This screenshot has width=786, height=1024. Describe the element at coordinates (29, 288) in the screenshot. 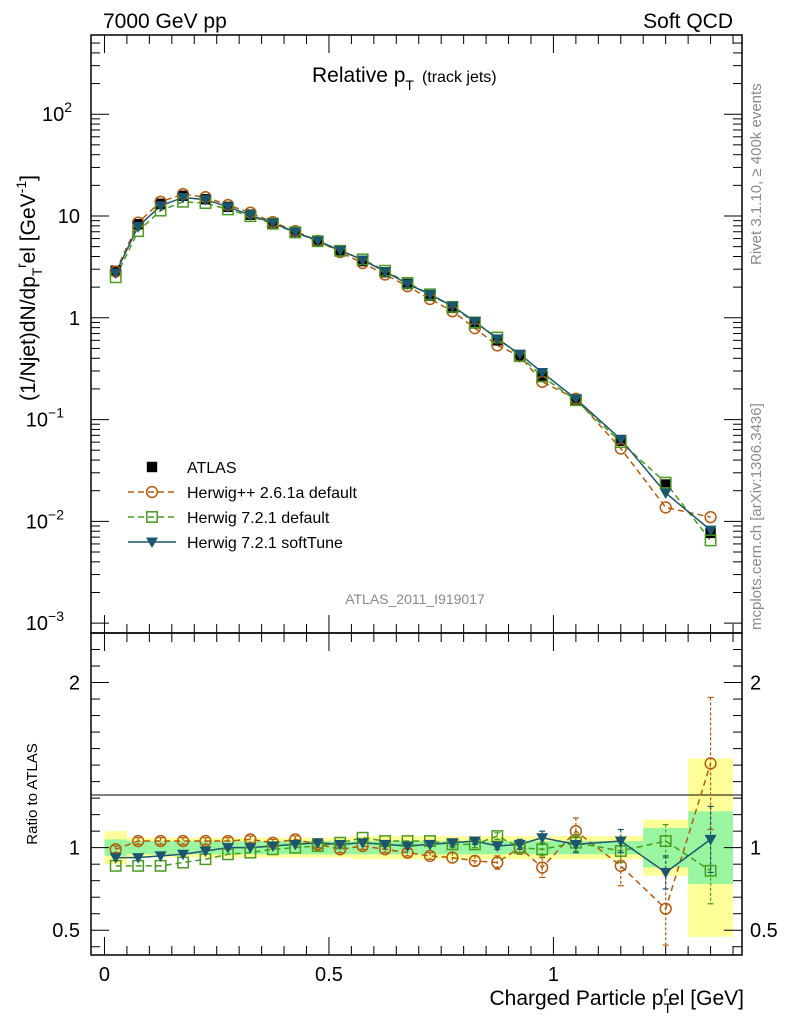

I see `y-axis-label: (1/Njet)dN/dpTrel [GeV-1]` at that location.